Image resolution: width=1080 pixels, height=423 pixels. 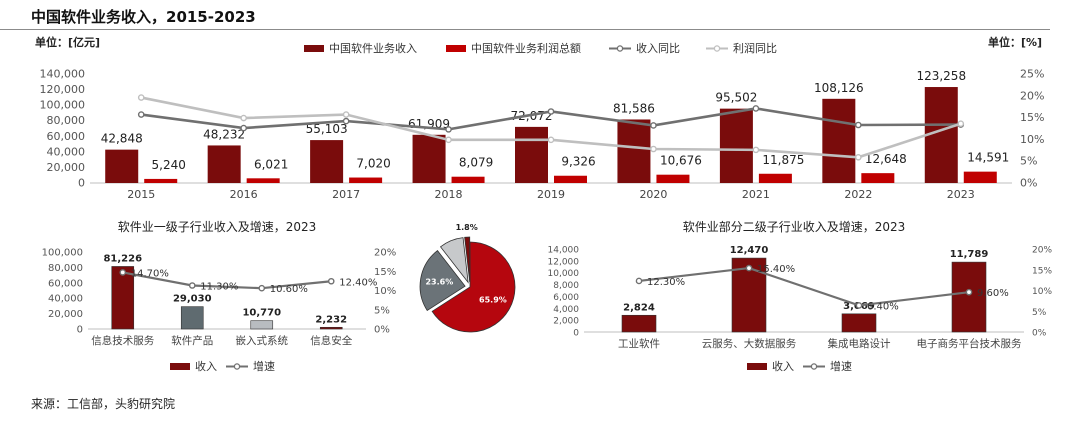 What do you see at coordinates (551, 194) in the screenshot?
I see `x-tick-label: 2019` at bounding box center [551, 194].